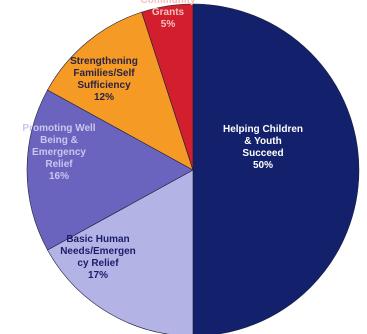 This screenshot has width=367, height=334. I want to click on slice-label-0-line-2: Succeed, so click(262, 153).